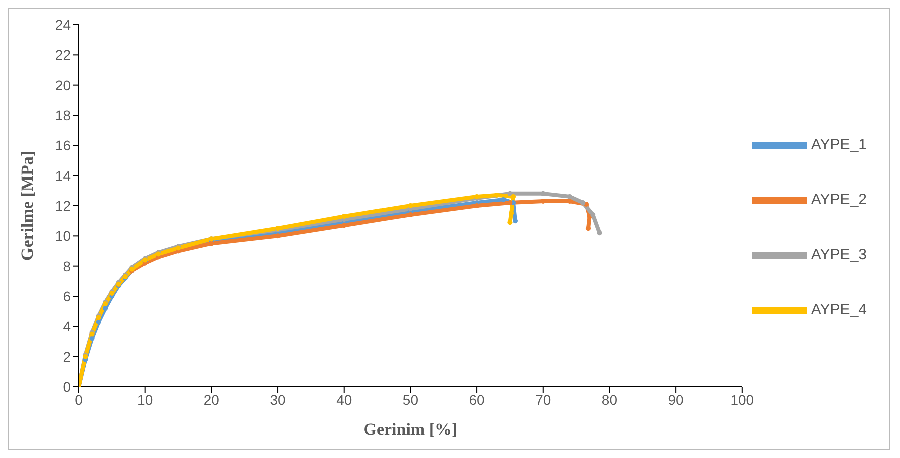 The width and height of the screenshot is (900, 458). I want to click on x-tick-label: 80, so click(610, 400).